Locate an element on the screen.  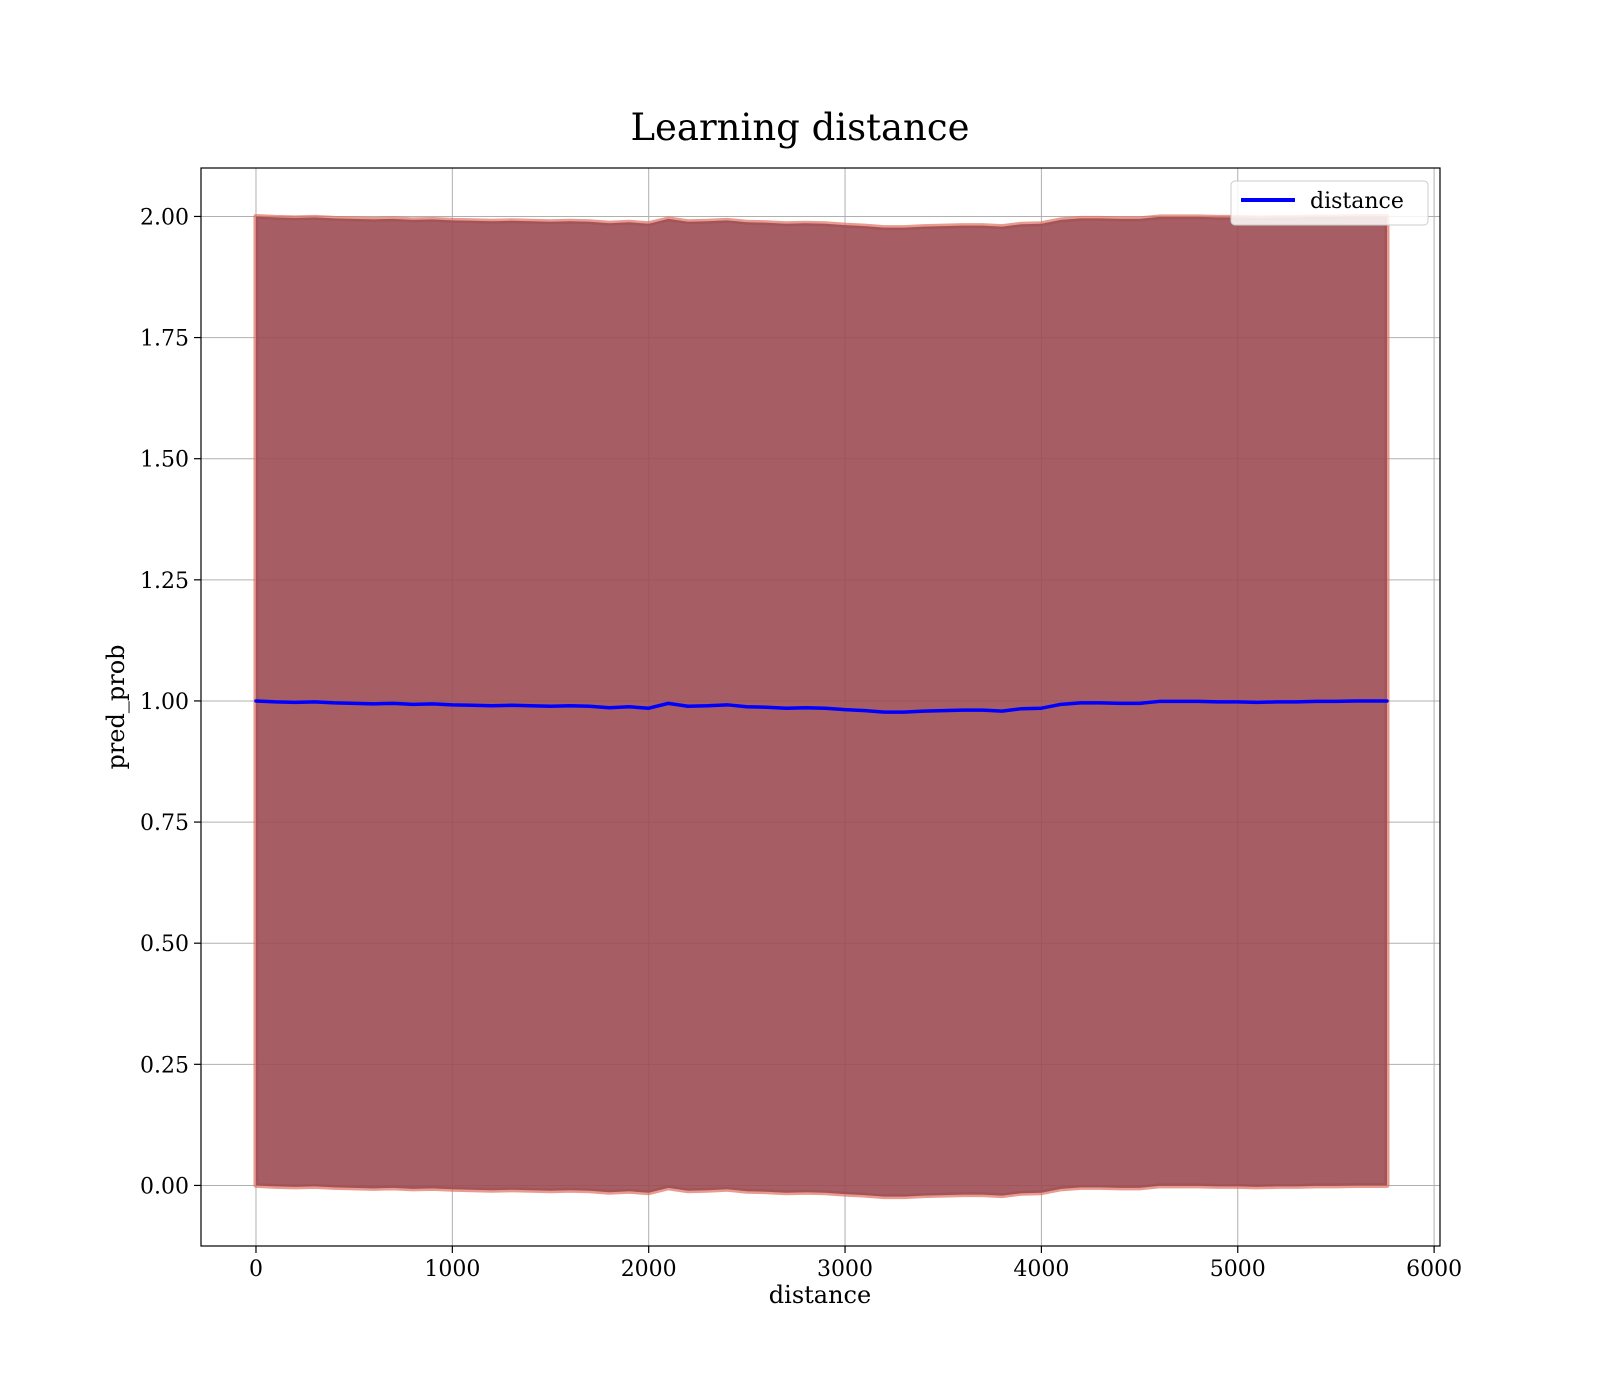
data-series is located at coordinates (821, 706).